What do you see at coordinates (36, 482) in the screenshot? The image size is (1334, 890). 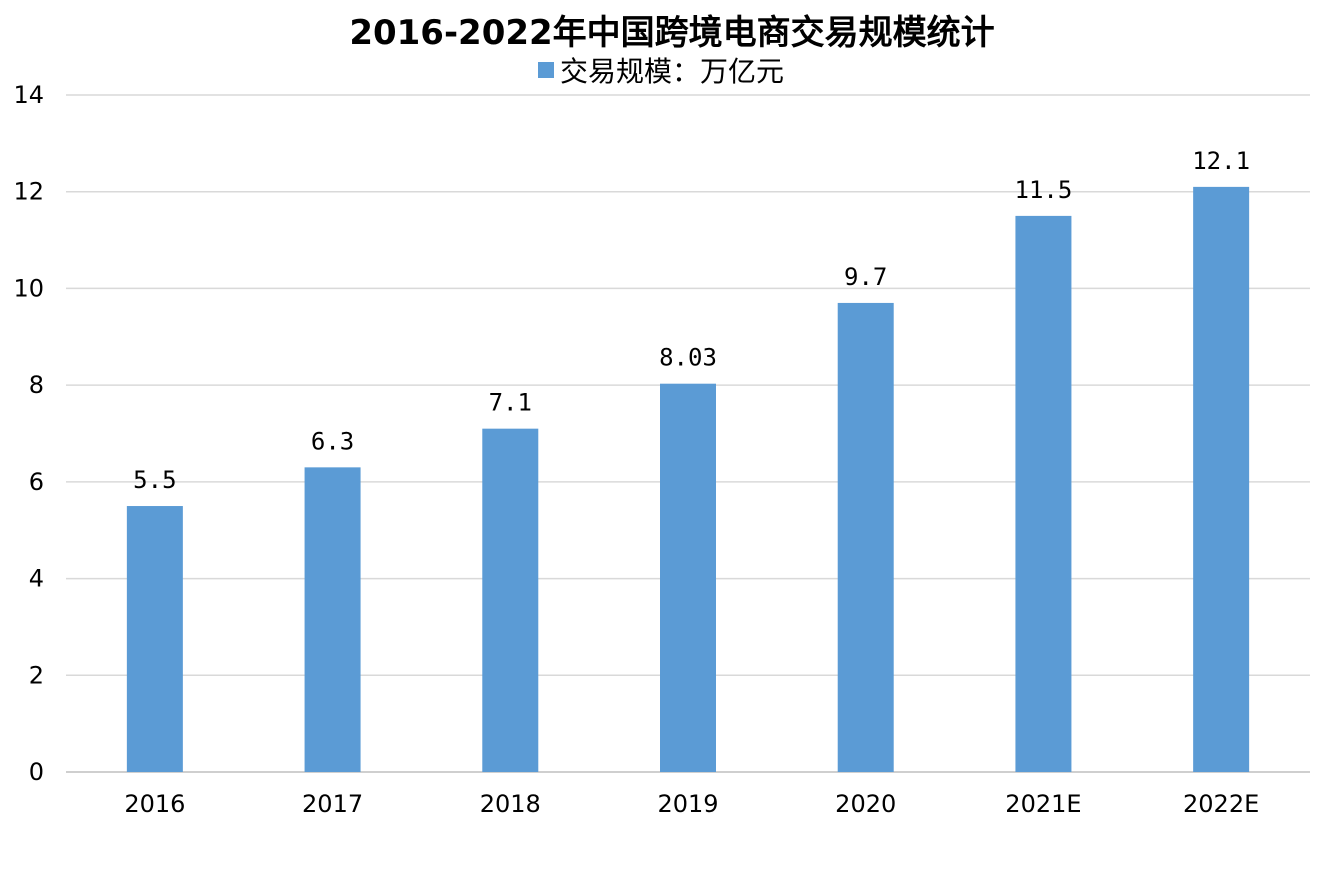 I see `y-tick-label: 6` at bounding box center [36, 482].